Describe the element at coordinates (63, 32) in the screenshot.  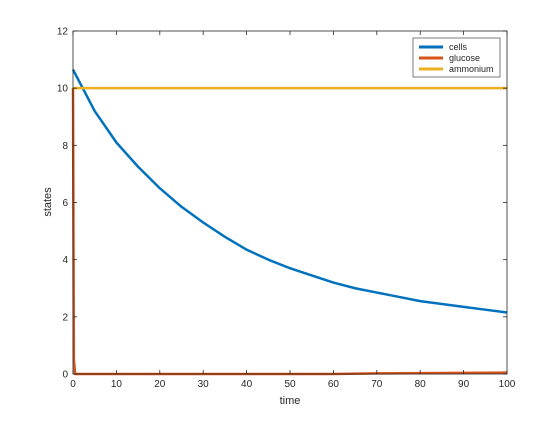
I see `y-tick-label: 12` at that location.